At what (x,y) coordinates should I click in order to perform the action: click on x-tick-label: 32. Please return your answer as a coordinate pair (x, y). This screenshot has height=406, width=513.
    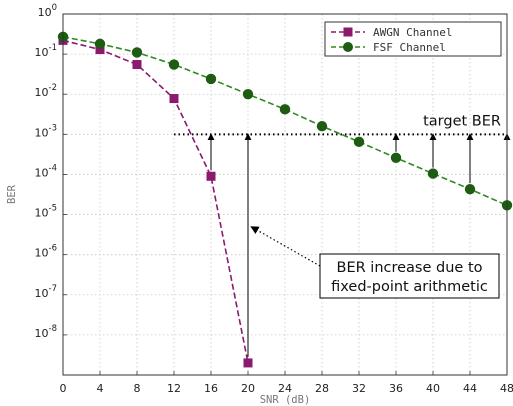
    Looking at the image, I should click on (359, 388).